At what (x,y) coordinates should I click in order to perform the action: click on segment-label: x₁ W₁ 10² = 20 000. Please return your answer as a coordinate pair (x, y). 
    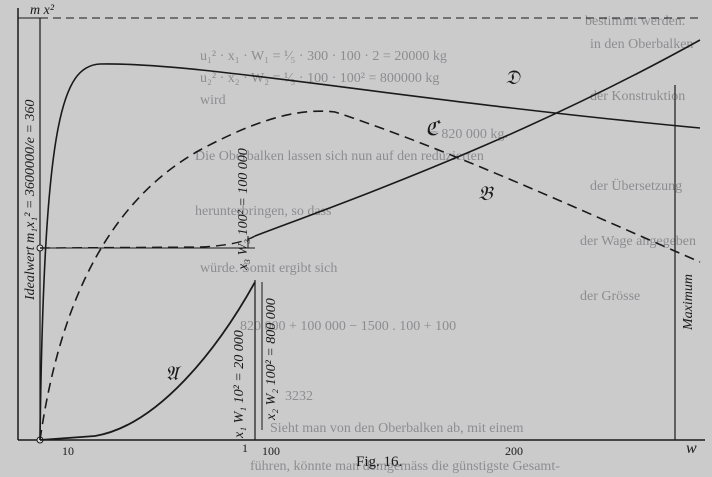
    Looking at the image, I should click on (239, 384).